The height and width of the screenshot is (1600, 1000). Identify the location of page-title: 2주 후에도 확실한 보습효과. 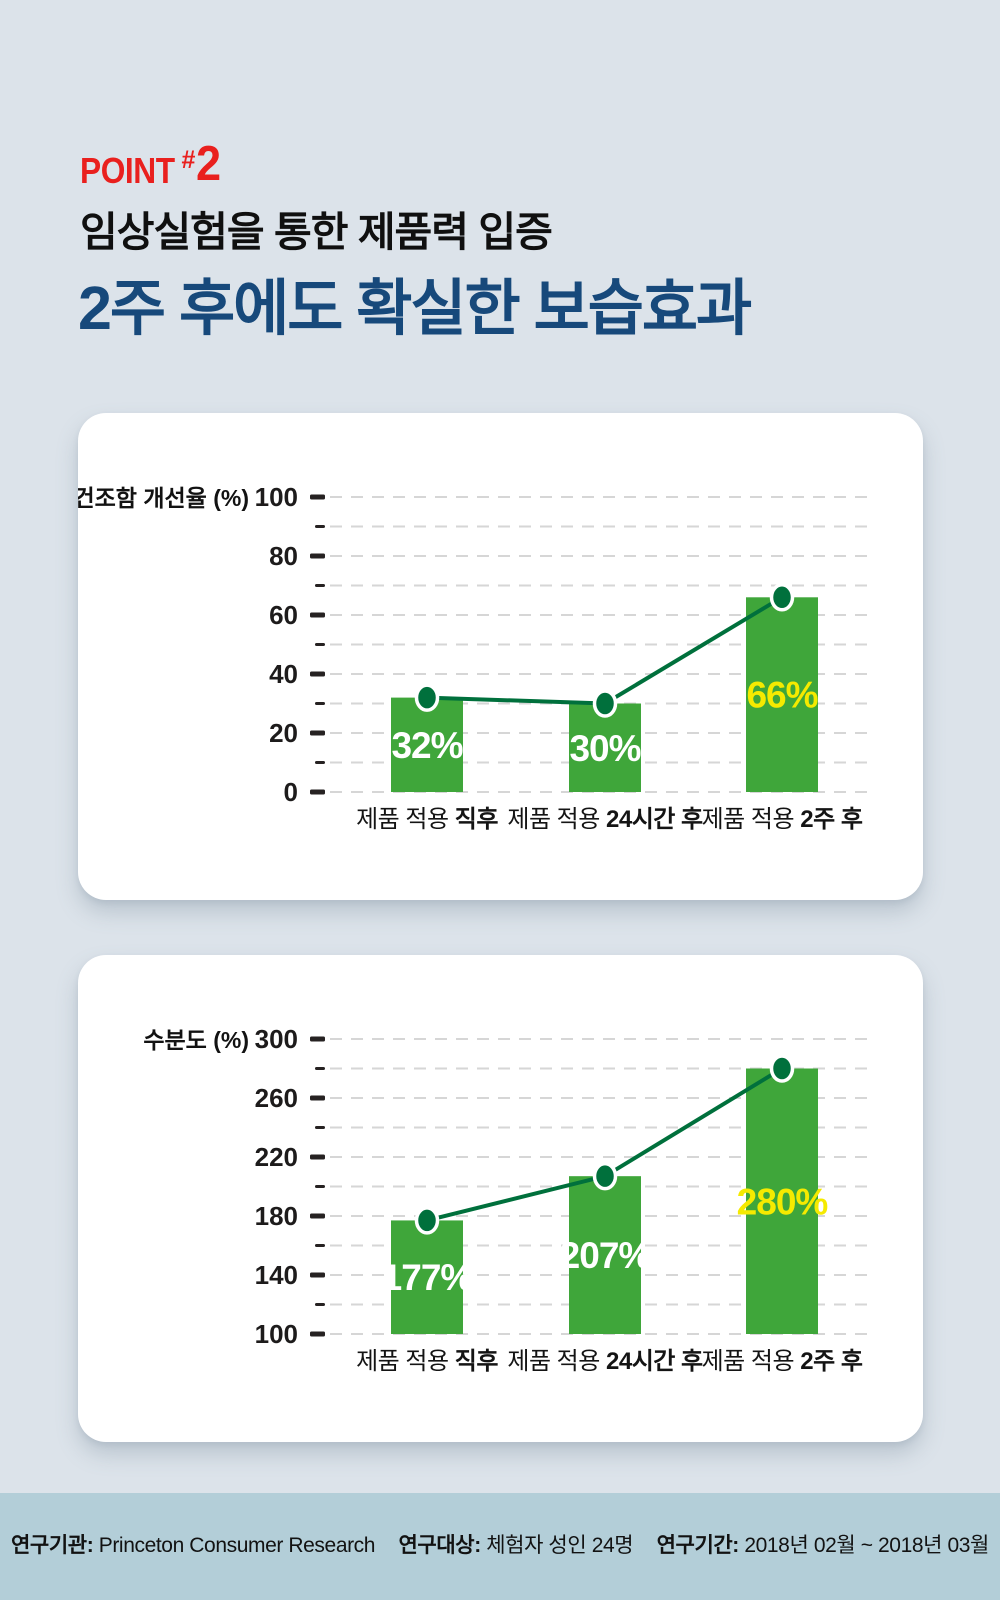
(415, 308).